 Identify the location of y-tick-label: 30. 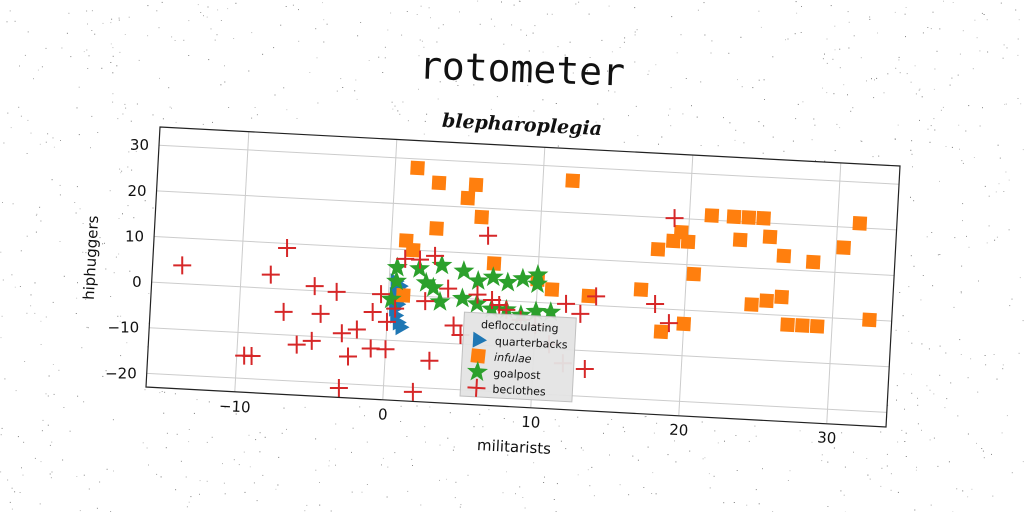
(139, 145).